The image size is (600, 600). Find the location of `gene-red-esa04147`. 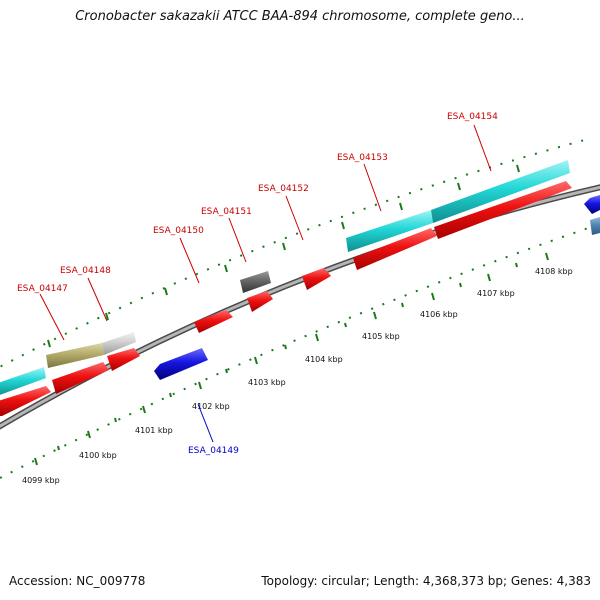

gene-red-esa04147 is located at coordinates (80, 378).